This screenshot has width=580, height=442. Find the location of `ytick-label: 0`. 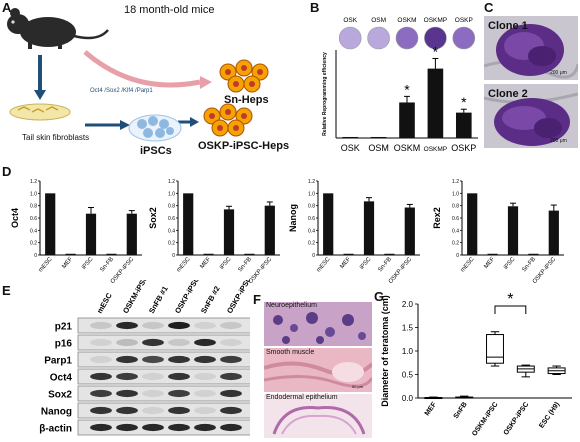

ytick-label: 0 is located at coordinates (313, 256).